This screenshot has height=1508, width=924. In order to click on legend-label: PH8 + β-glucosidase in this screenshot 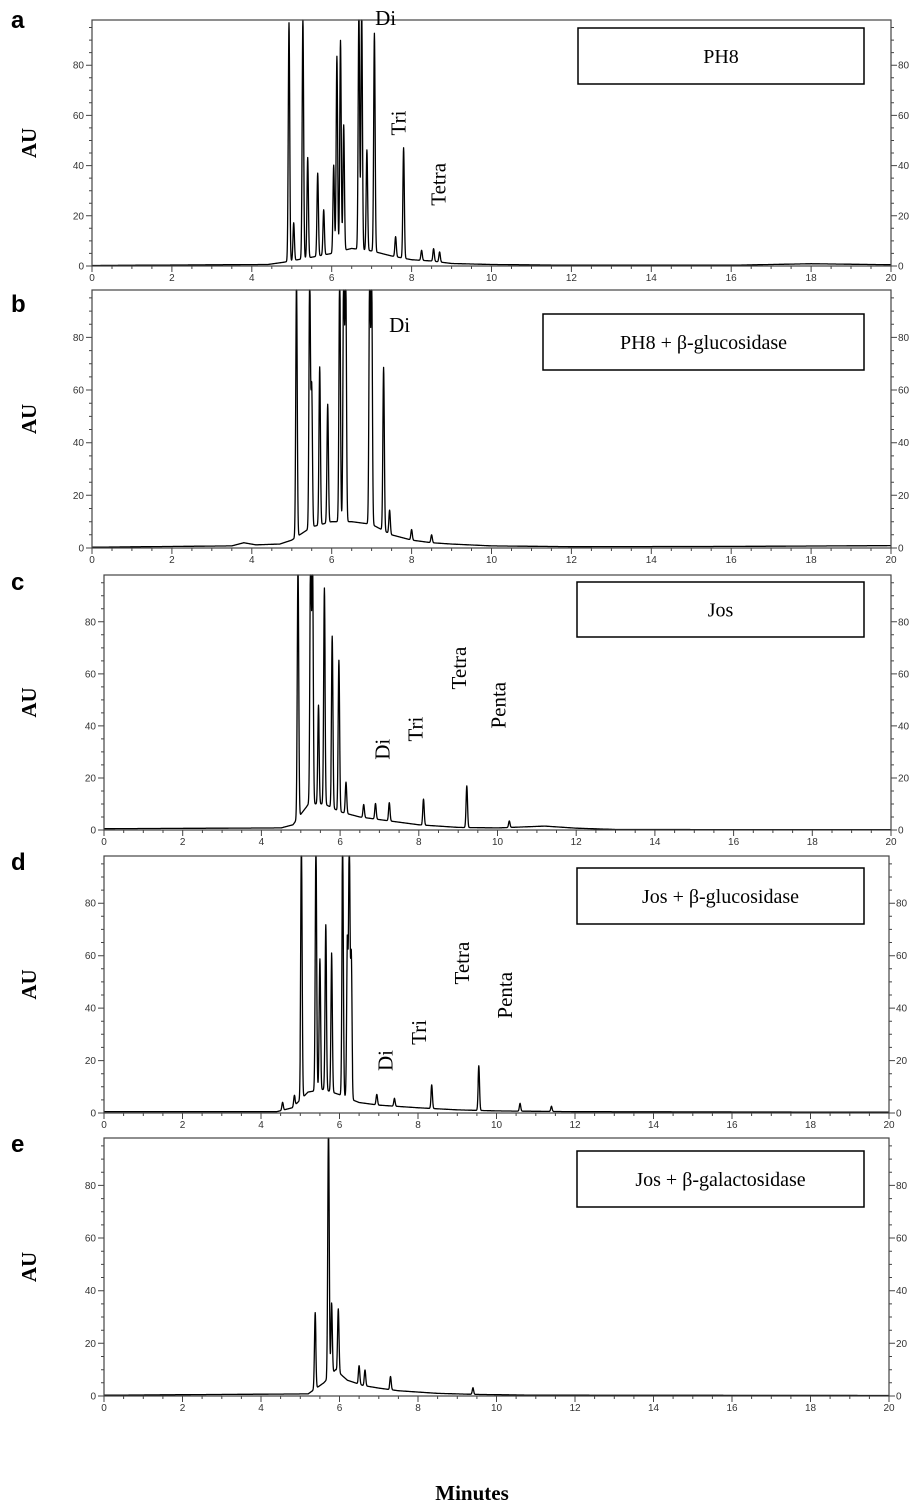, I will do `click(703, 343)`.